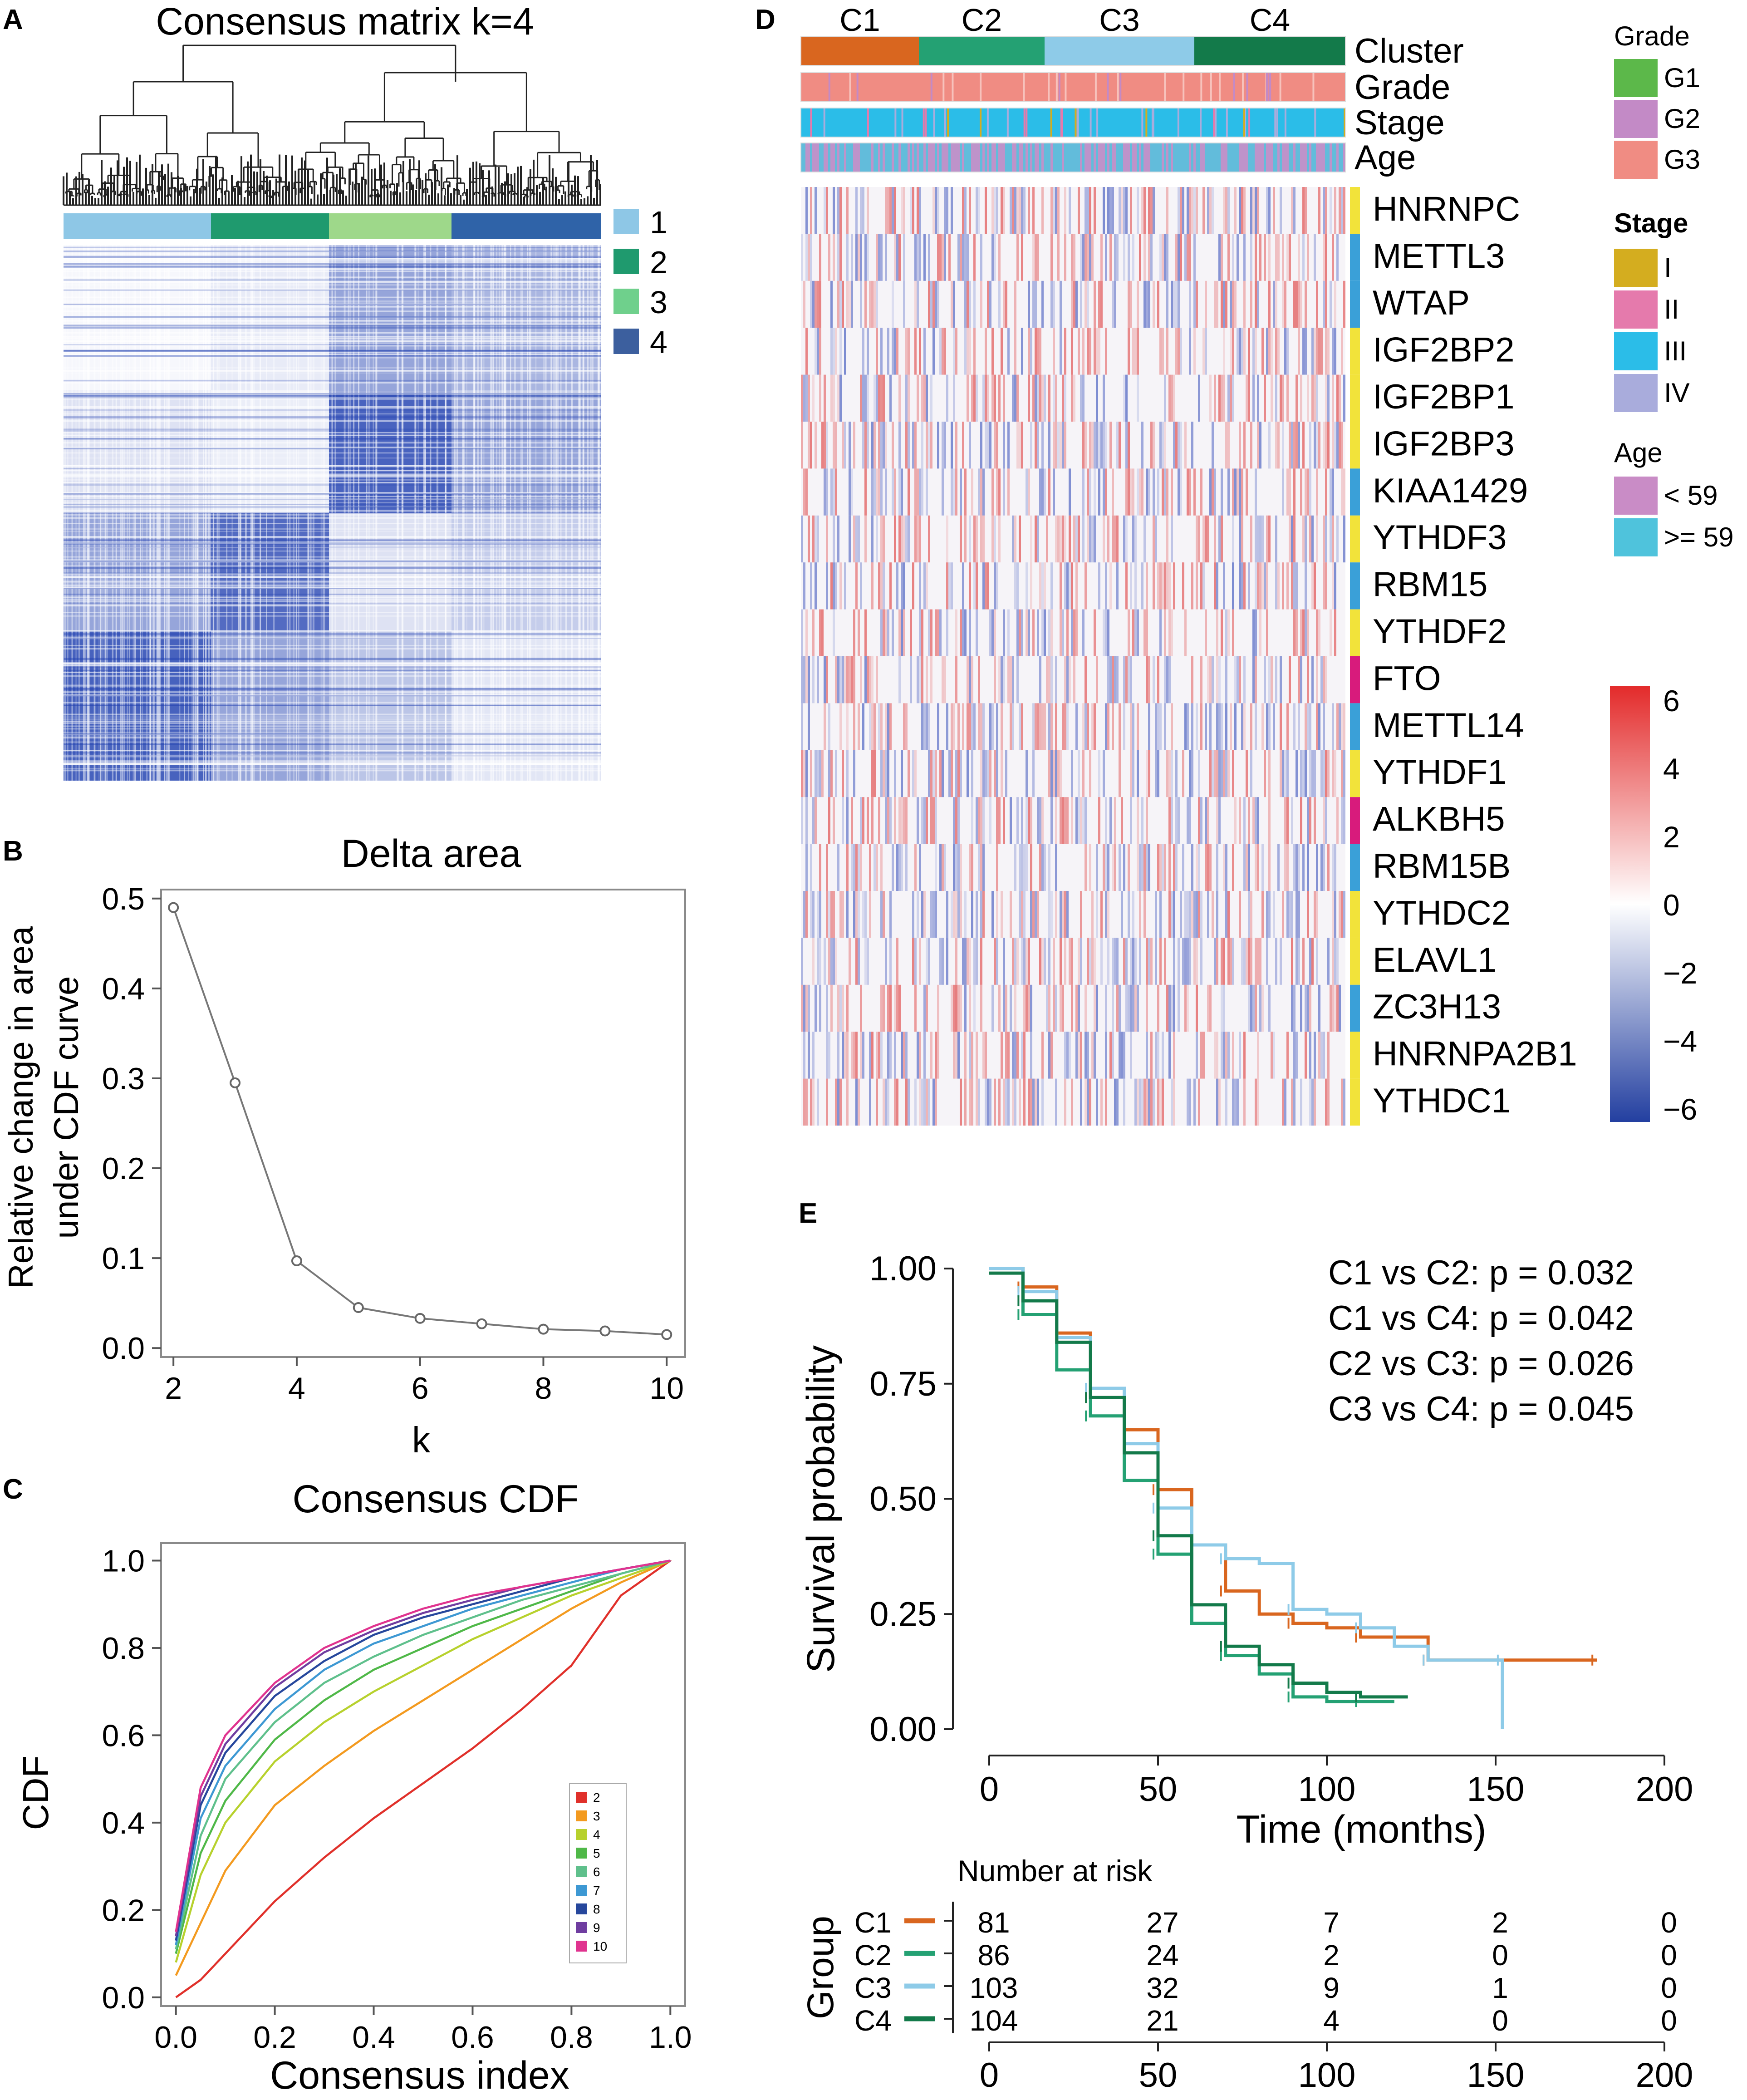 The width and height of the screenshot is (1747, 2100). What do you see at coordinates (1073, 122) in the screenshot?
I see `stage-track` at bounding box center [1073, 122].